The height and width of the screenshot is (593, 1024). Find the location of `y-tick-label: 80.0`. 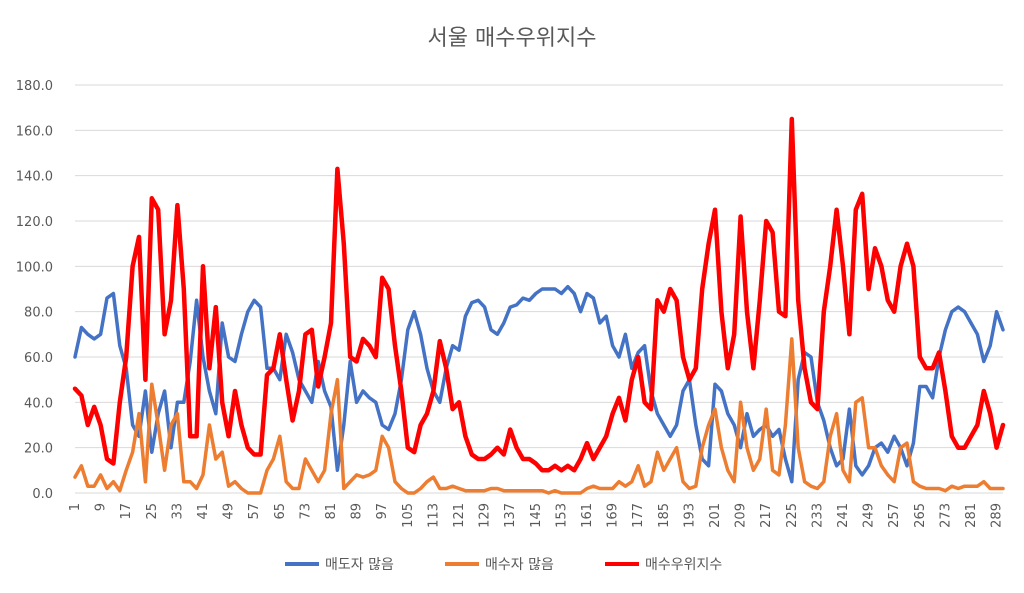

y-tick-label: 80.0 is located at coordinates (38, 313).